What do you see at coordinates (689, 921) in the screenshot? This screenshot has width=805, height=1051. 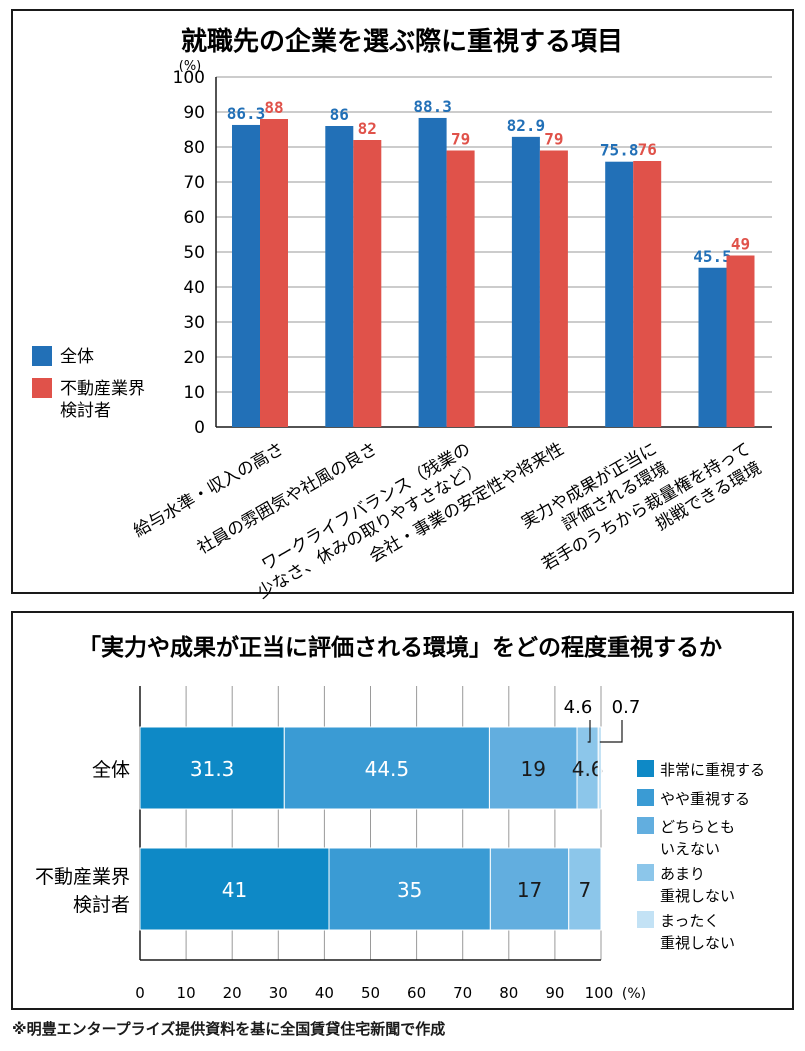 I see `legend-label: まったく` at bounding box center [689, 921].